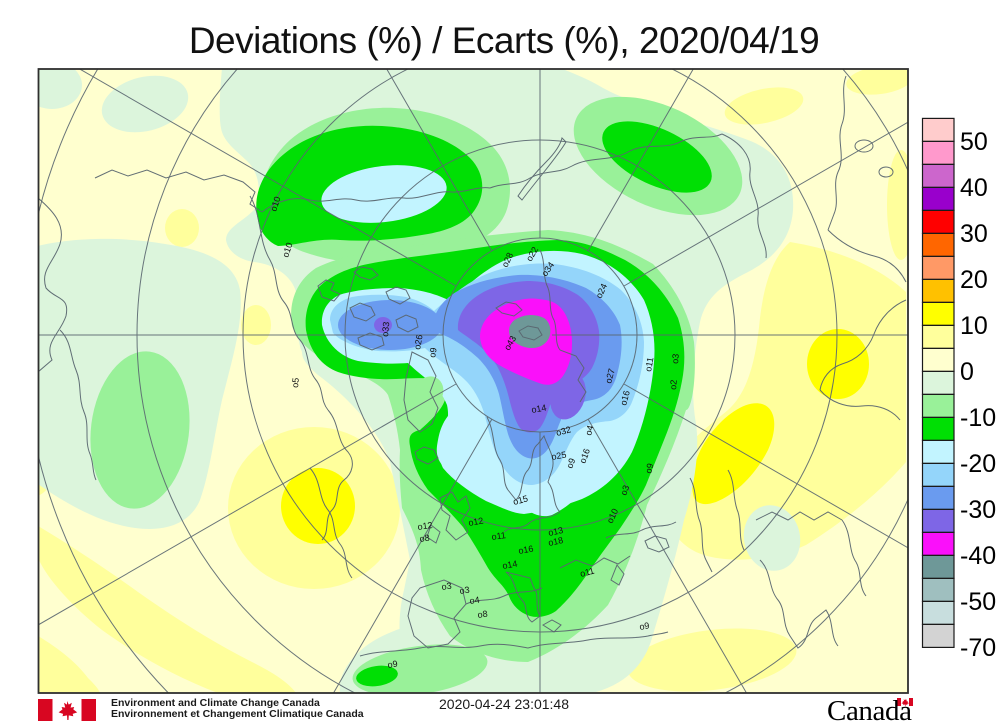 The width and height of the screenshot is (1000, 726). I want to click on svg-text: o18, so click(555, 541).